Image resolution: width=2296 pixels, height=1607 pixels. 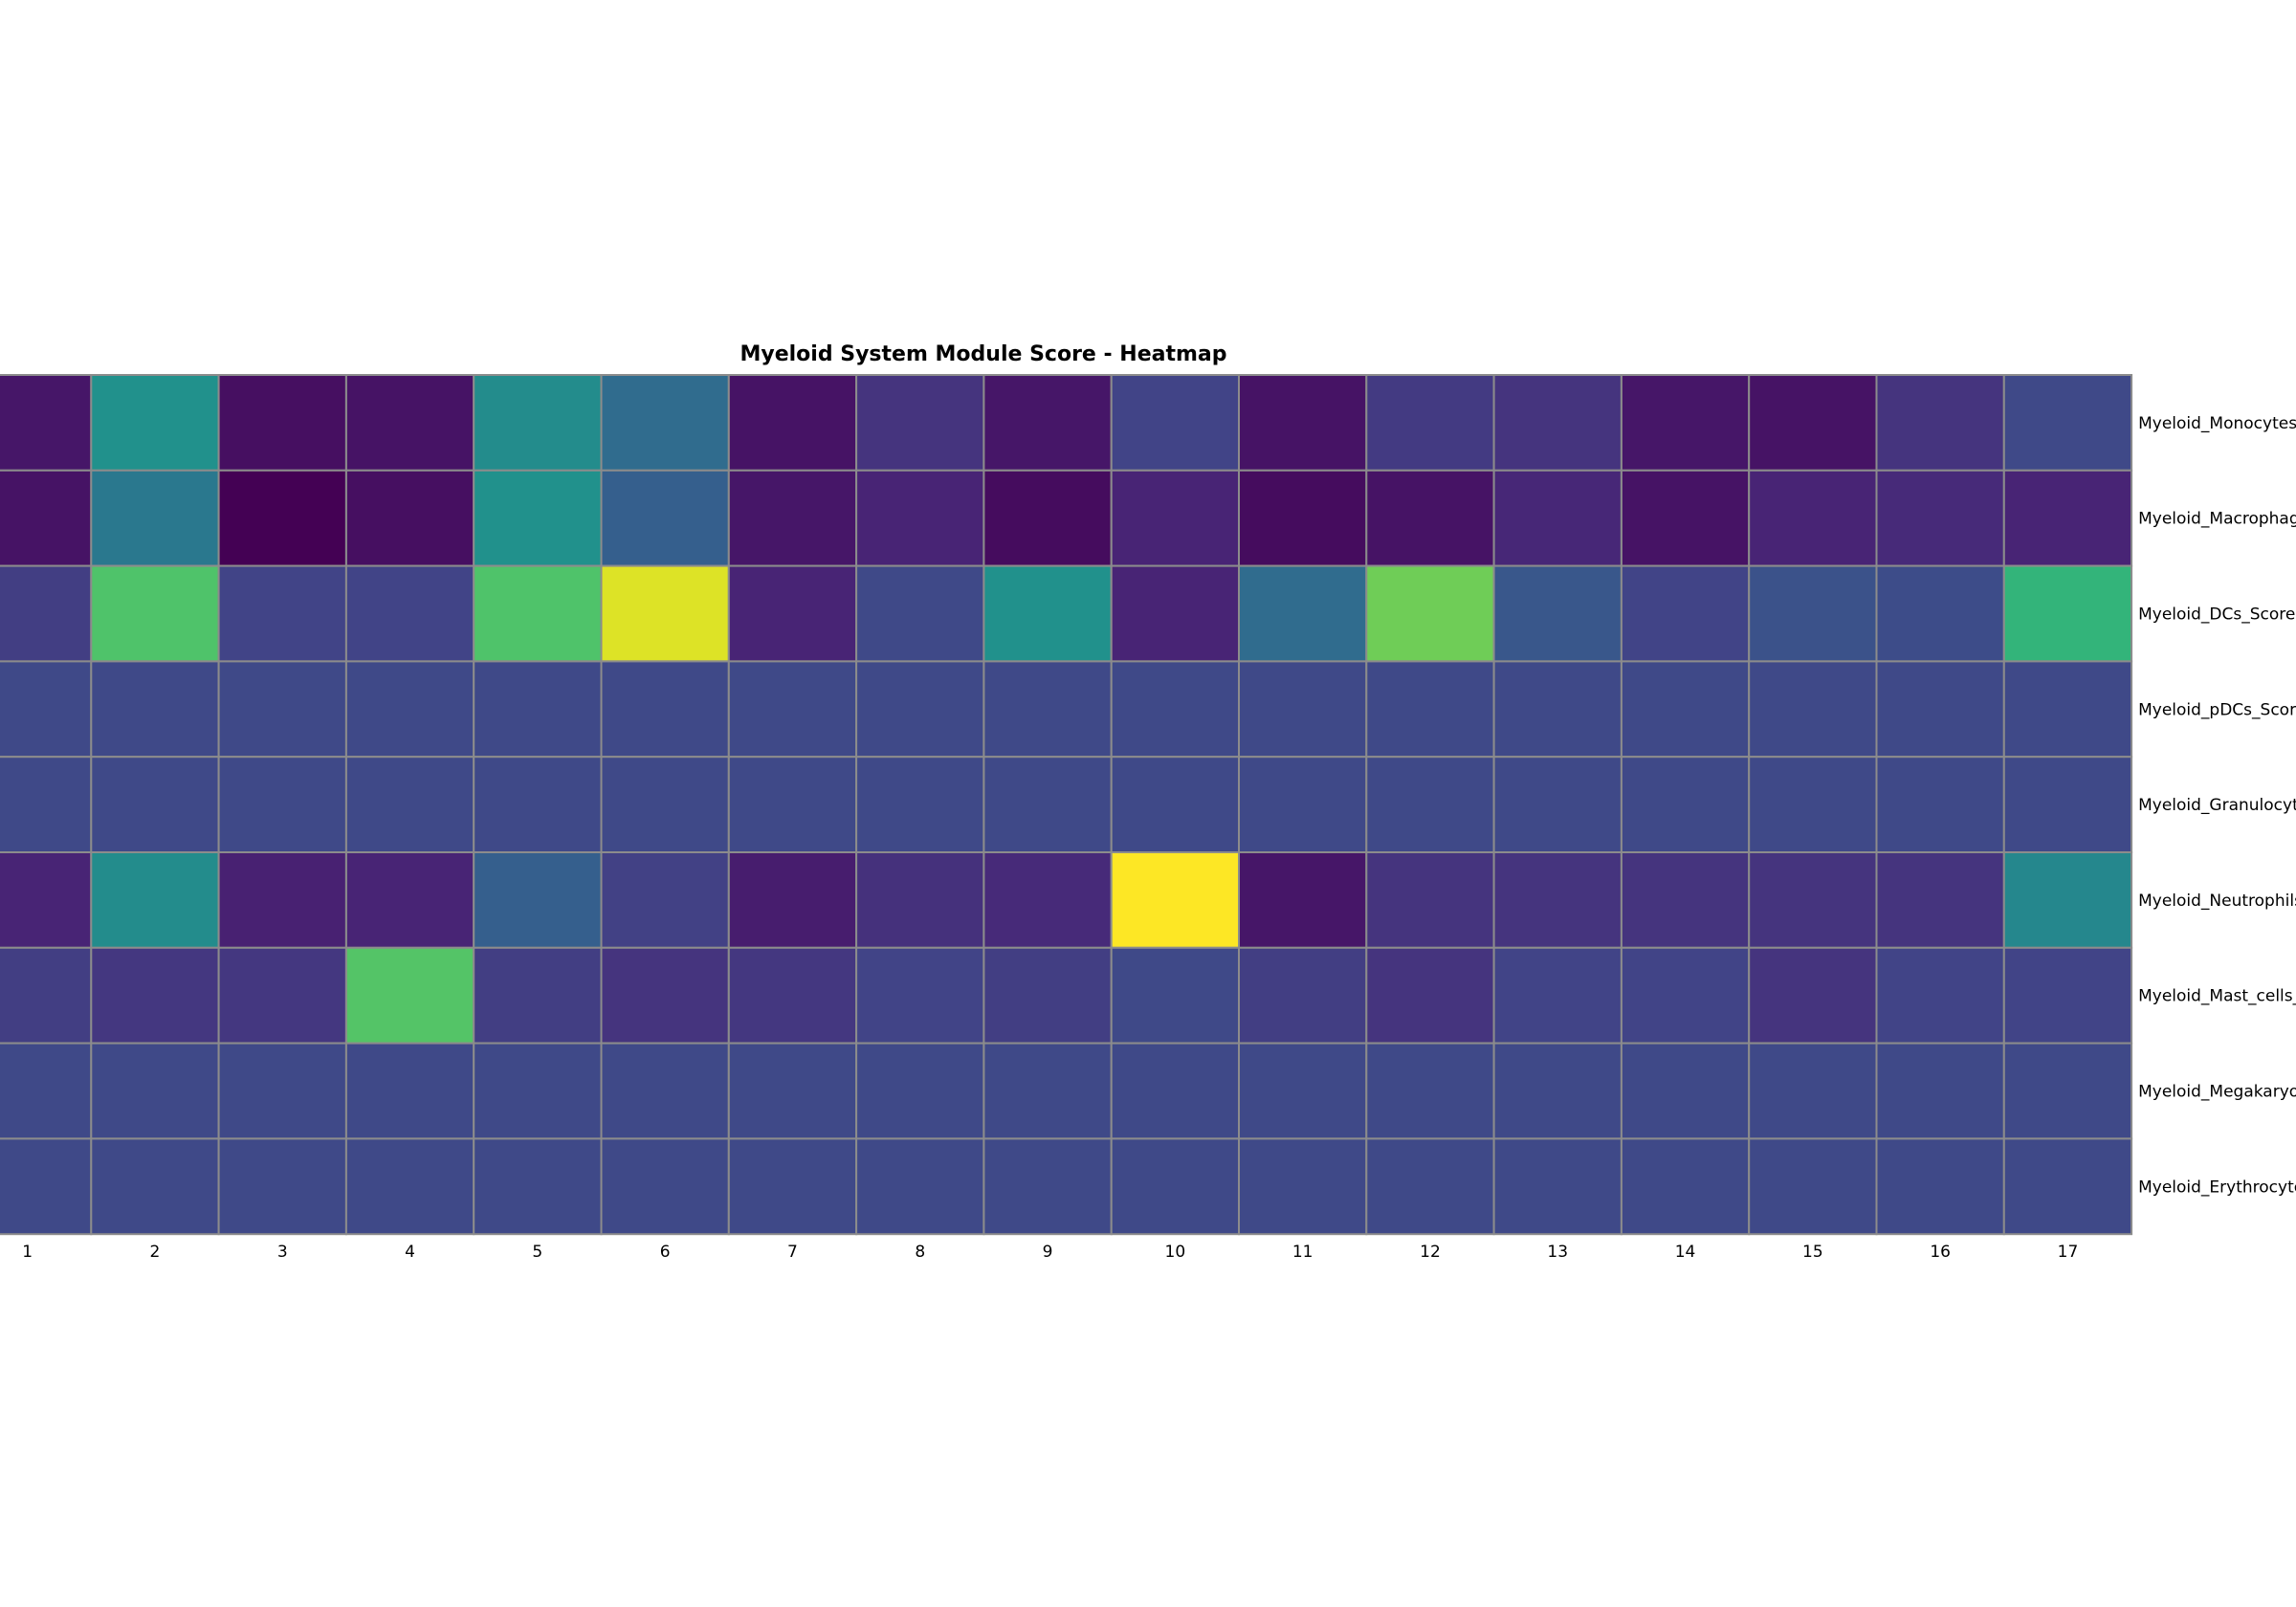 I want to click on x-tick-label: 6, so click(x=665, y=1252).